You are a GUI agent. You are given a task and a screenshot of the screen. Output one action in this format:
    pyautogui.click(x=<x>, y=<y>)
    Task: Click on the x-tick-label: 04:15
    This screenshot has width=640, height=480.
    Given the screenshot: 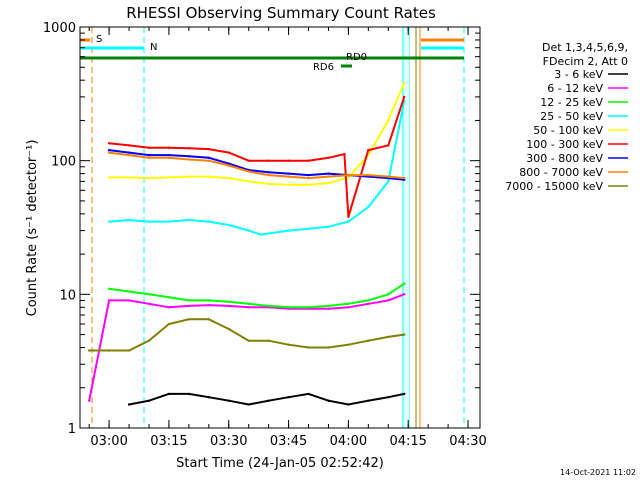 What is the action you would take?
    pyautogui.click(x=407, y=441)
    